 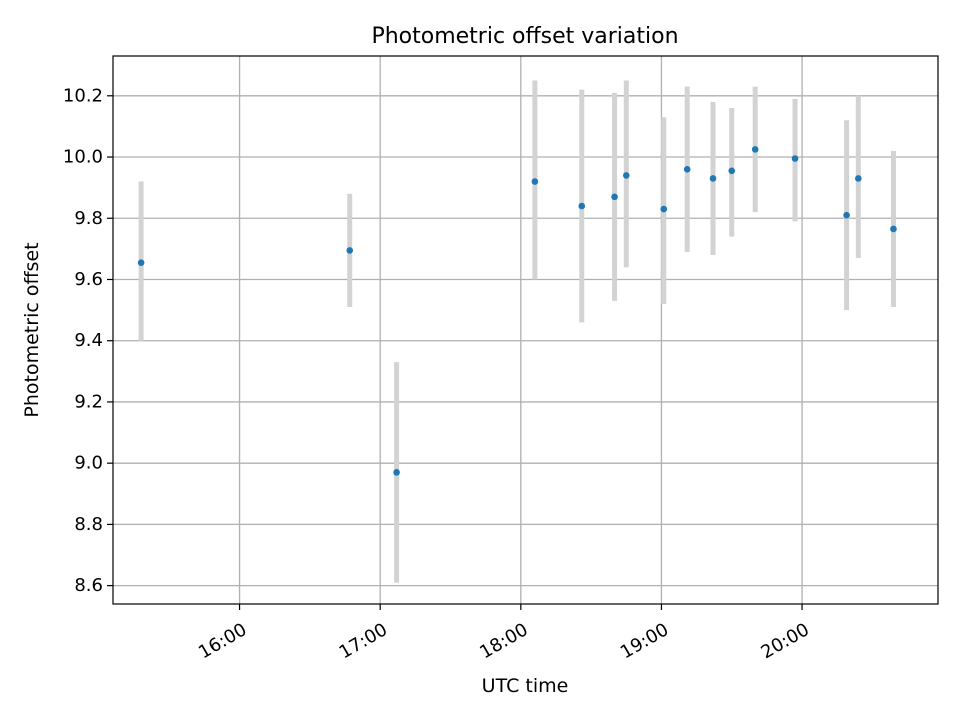 I want to click on x-tick-label: 16:00, so click(x=222, y=641).